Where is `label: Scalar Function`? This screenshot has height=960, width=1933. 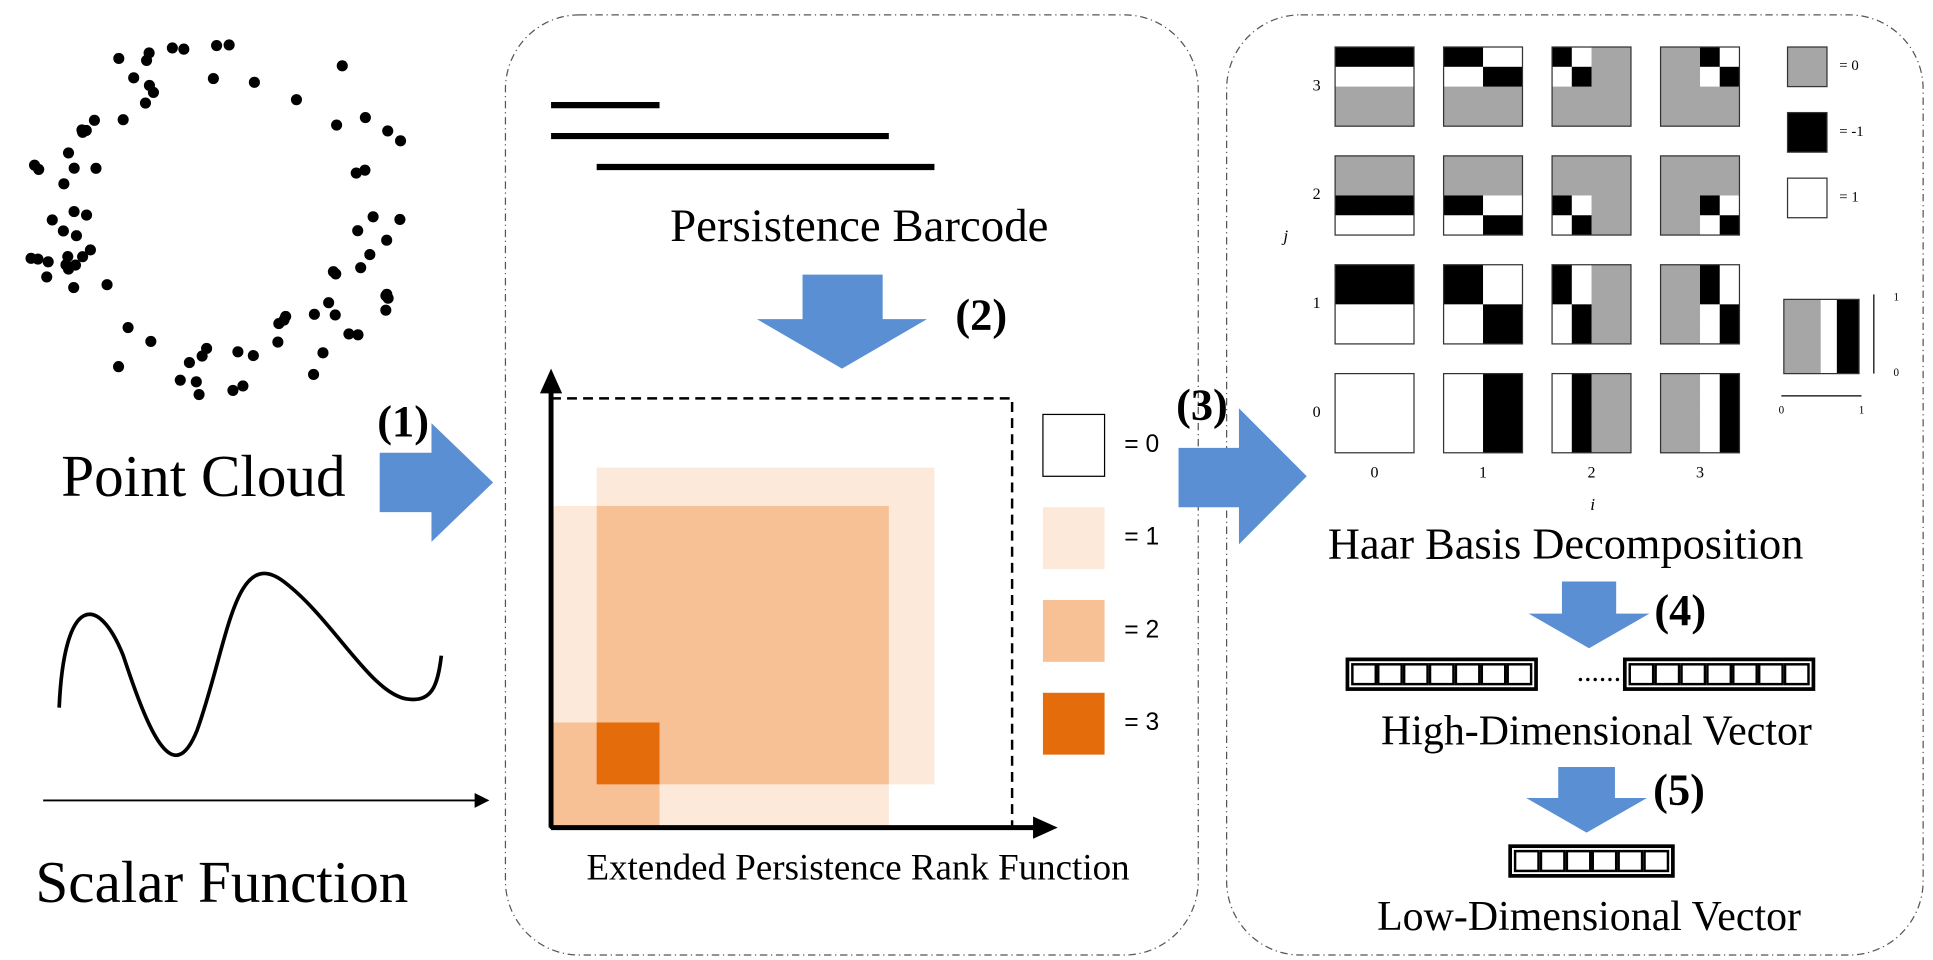
label: Scalar Function is located at coordinates (221, 882).